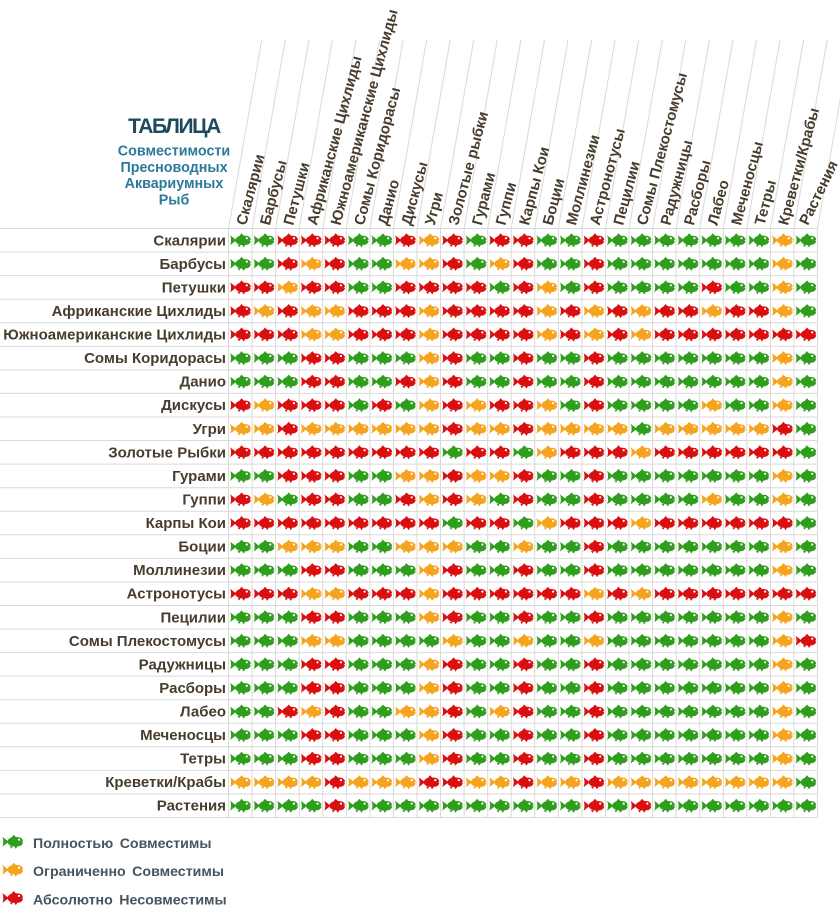  I want to click on svg-text: Рыб, so click(174, 200).